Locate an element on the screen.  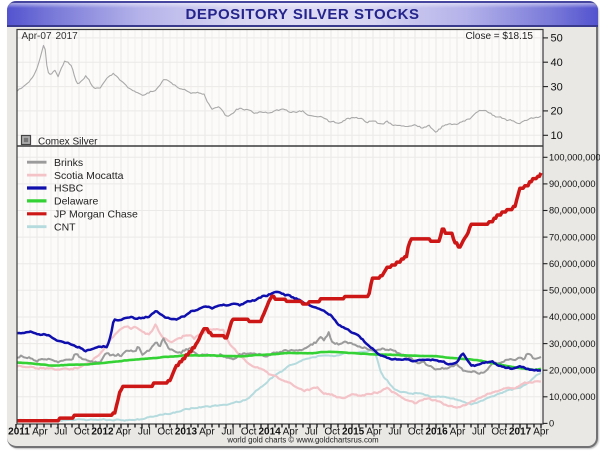
svg-text: 10,000,000 is located at coordinates (572, 397).